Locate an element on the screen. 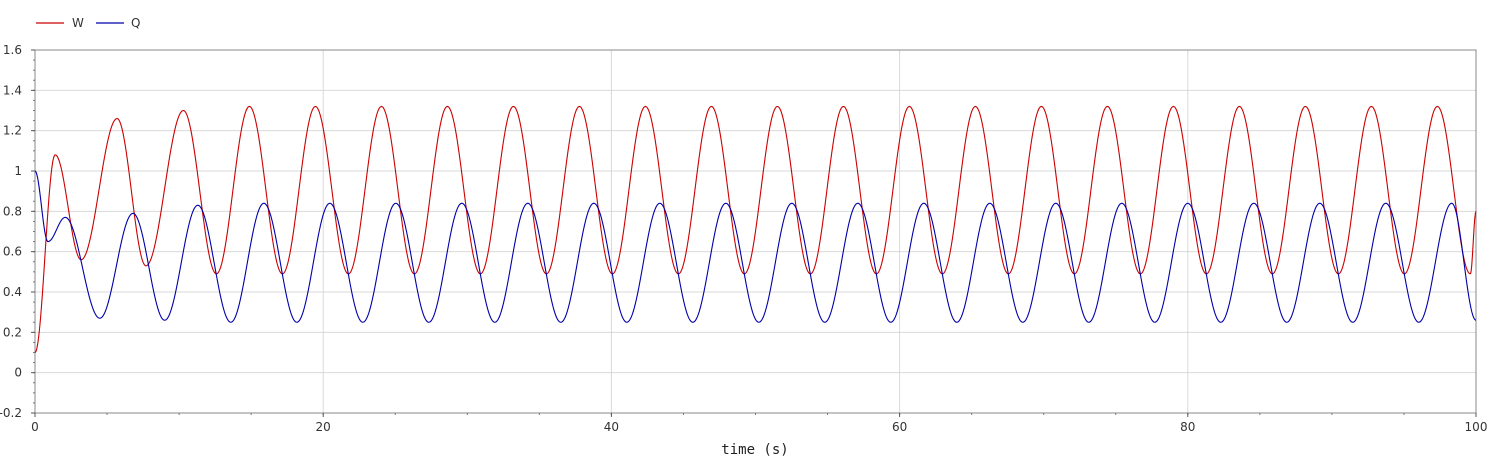 Image resolution: width=1494 pixels, height=462 pixels. x-tick-label: 60 is located at coordinates (899, 427).